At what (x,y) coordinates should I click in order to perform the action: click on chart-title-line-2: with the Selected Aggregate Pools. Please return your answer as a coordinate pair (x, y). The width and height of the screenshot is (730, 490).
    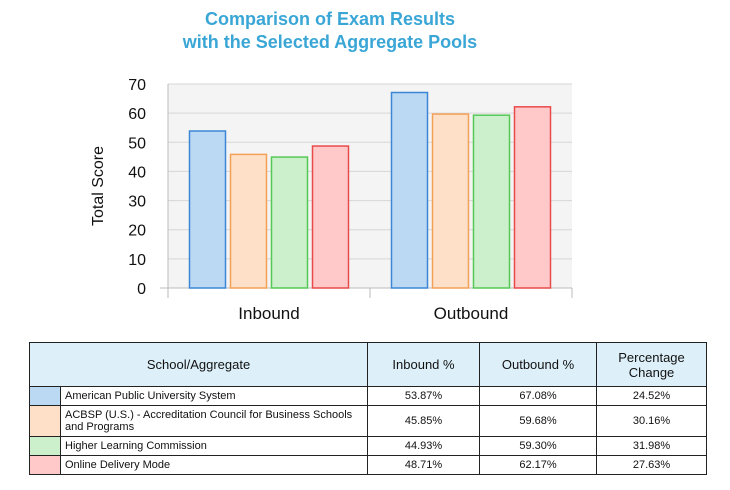
    Looking at the image, I should click on (330, 42).